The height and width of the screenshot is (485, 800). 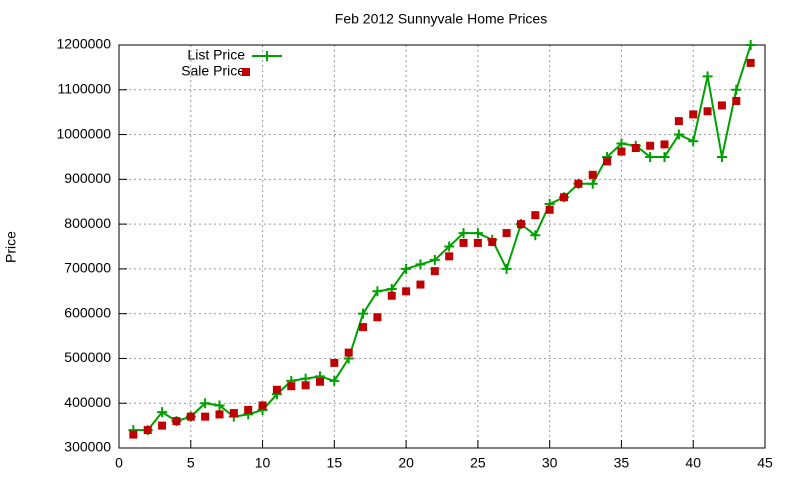 What do you see at coordinates (478, 463) in the screenshot?
I see `x-tick-label: 25` at bounding box center [478, 463].